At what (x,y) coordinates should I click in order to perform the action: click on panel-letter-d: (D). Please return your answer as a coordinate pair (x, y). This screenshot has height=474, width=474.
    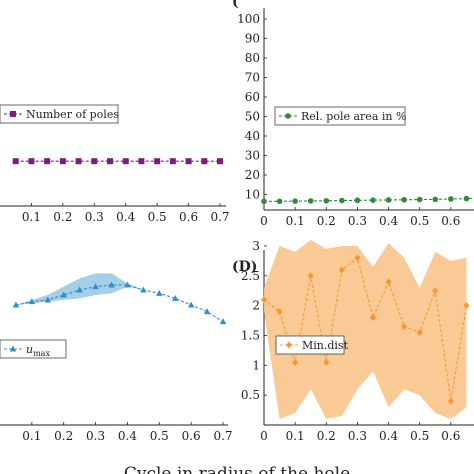
    Looking at the image, I should click on (244, 267).